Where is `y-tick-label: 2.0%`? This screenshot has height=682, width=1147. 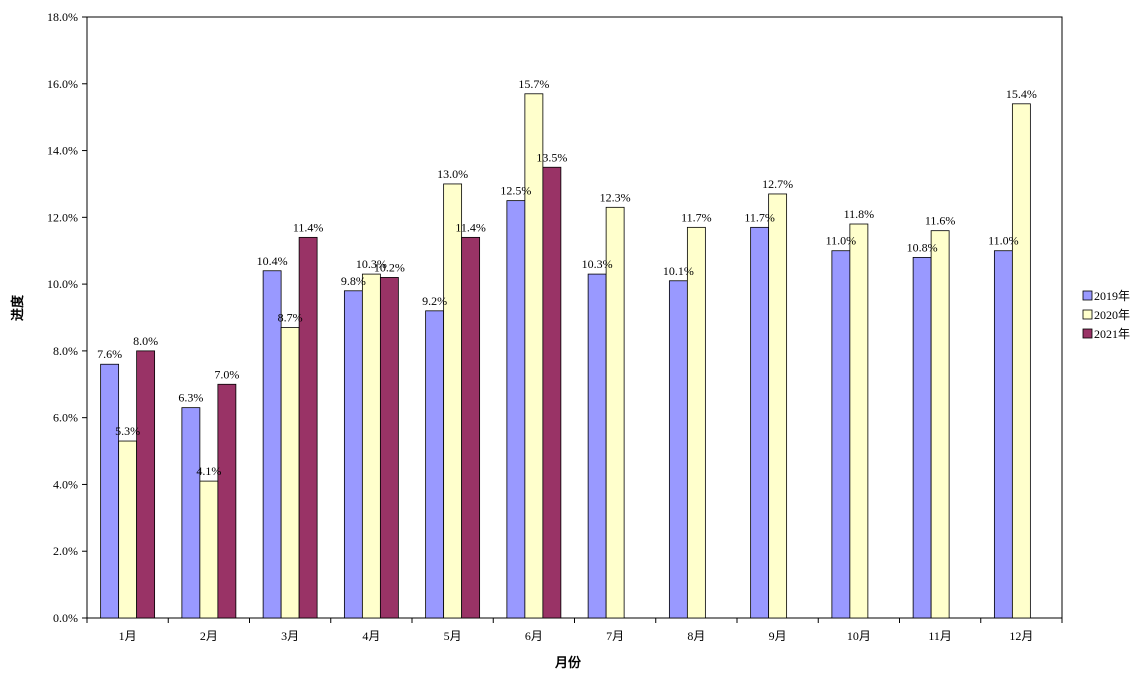 y-tick-label: 2.0% is located at coordinates (65, 551).